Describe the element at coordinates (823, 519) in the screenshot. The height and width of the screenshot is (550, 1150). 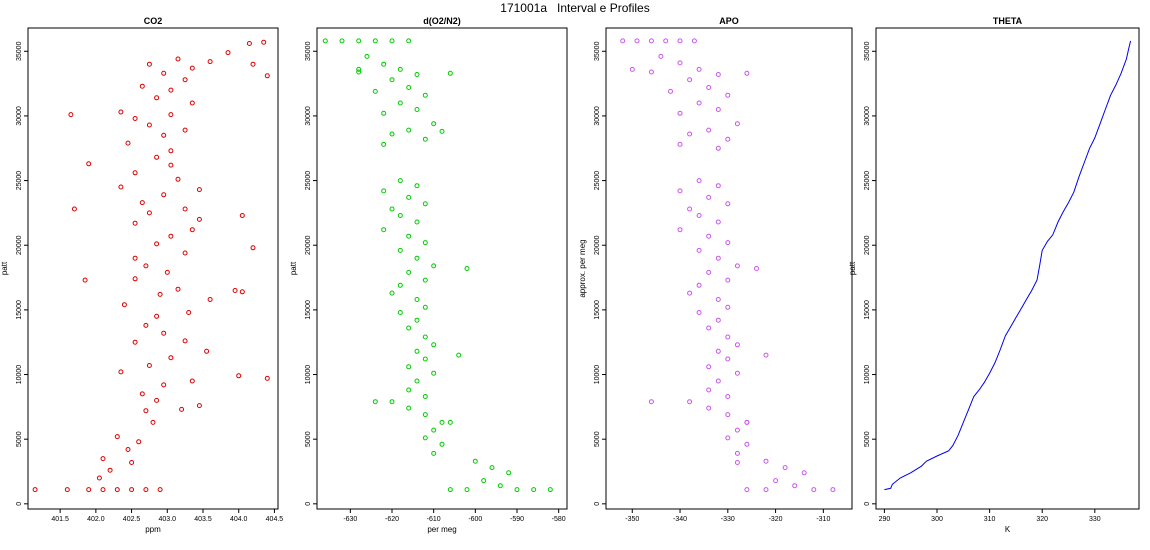
I see `x-tick-label: -310` at that location.